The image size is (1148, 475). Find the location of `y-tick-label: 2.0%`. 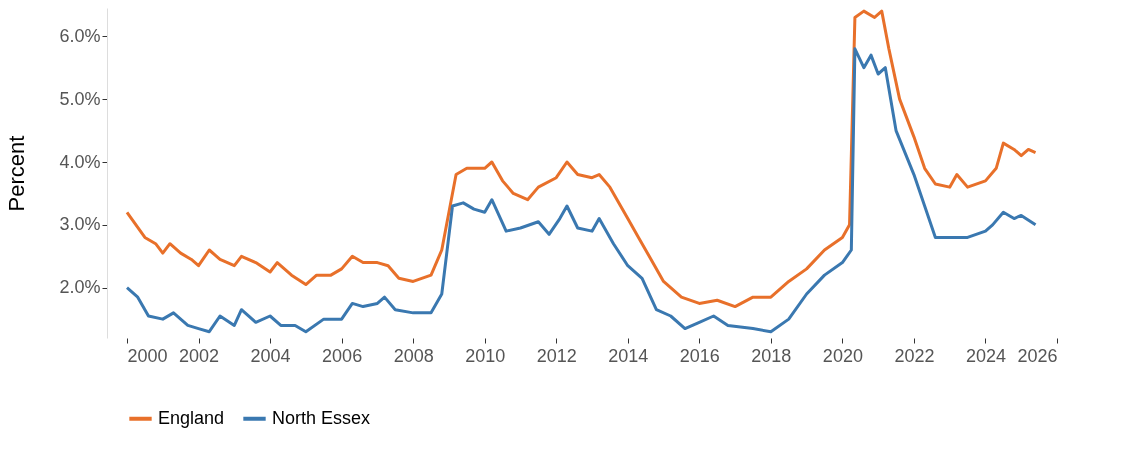

y-tick-label: 2.0% is located at coordinates (80, 287).